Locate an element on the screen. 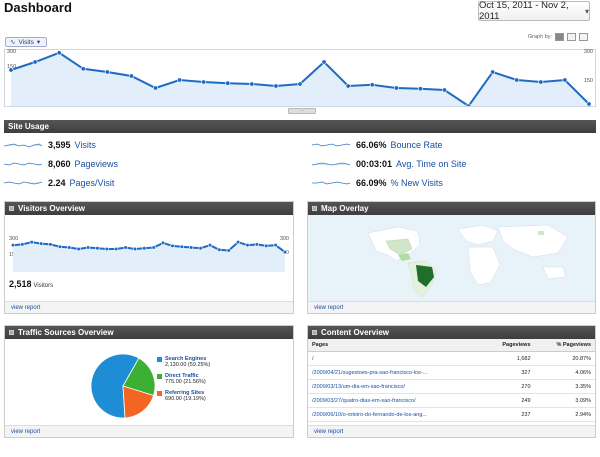 This screenshot has height=457, width=600. drag-handle-icon is located at coordinates (11, 208).